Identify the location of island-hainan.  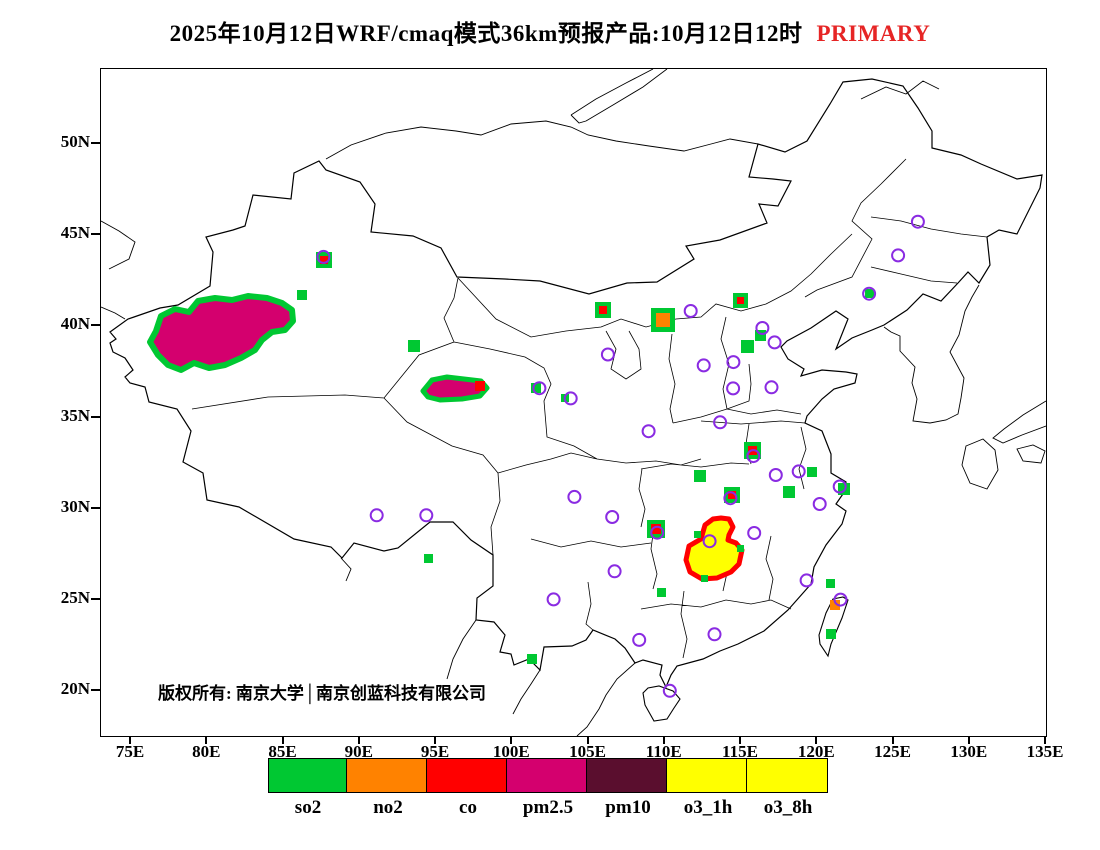
(661, 703).